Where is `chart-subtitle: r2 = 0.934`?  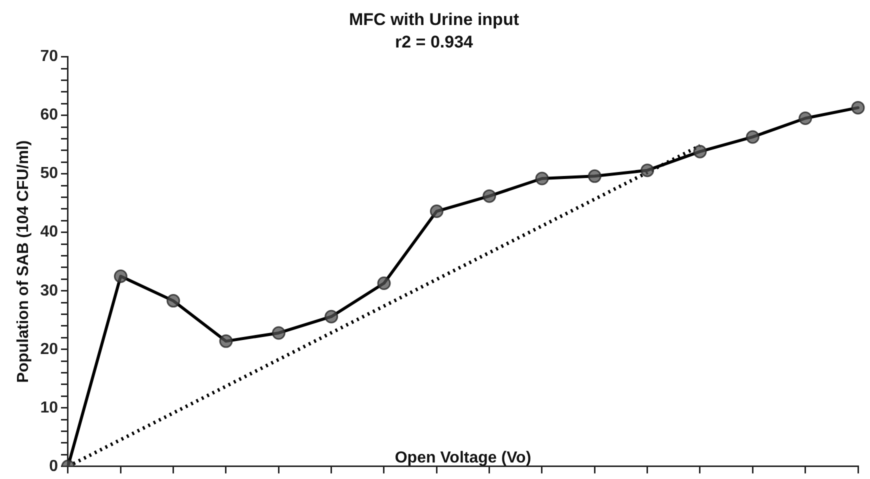 chart-subtitle: r2 = 0.934 is located at coordinates (434, 42).